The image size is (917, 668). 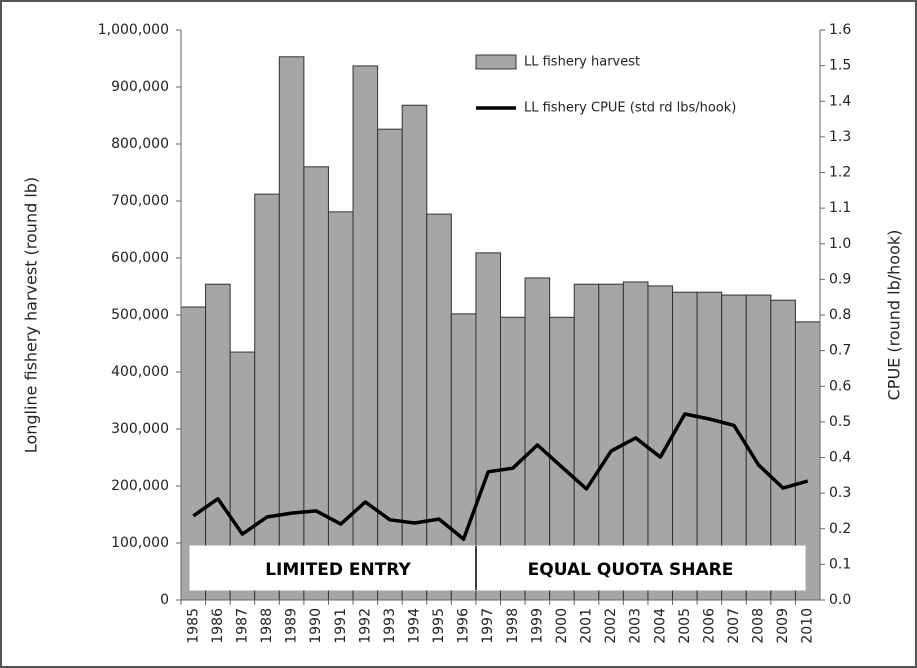 I want to click on x-tick-label: 1999, so click(x=537, y=626).